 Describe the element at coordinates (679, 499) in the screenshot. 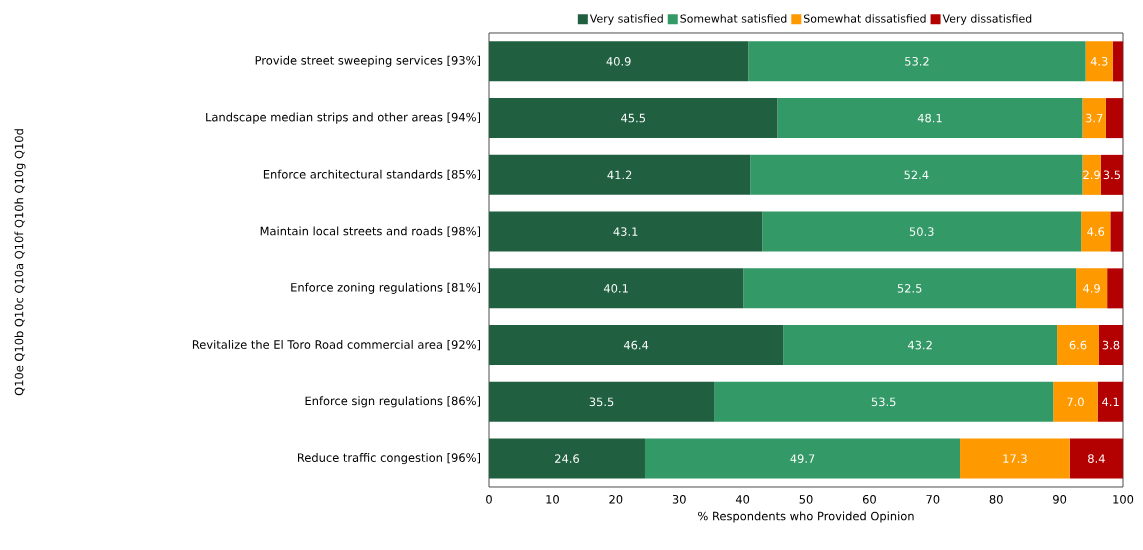

I see `x-tick-label: 30` at that location.